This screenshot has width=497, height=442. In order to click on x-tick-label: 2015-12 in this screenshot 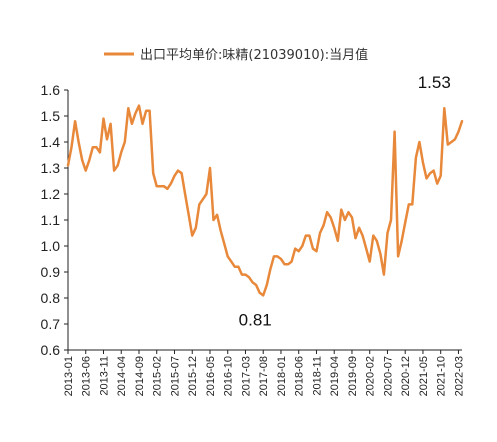, I will do `click(193, 376)`.